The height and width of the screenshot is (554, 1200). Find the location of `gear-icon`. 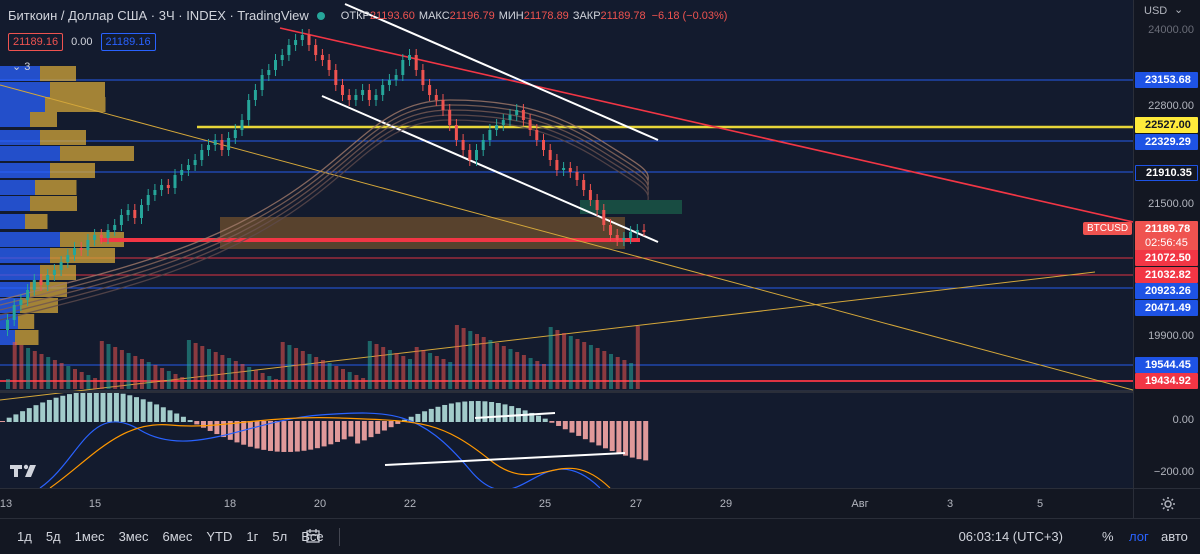

gear-icon is located at coordinates (1168, 504).